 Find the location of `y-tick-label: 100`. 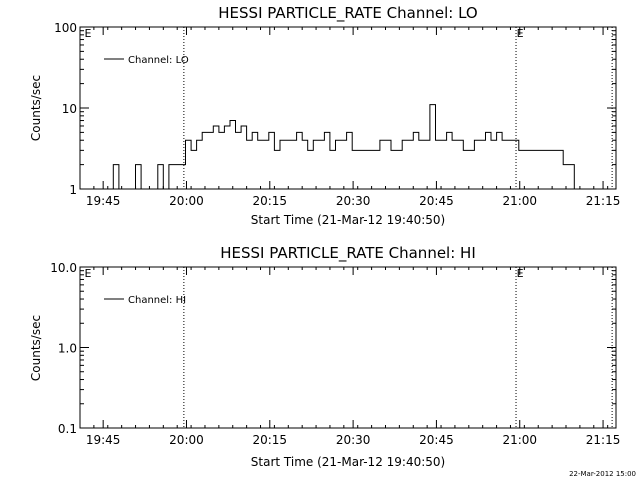

y-tick-label: 100 is located at coordinates (65, 28).